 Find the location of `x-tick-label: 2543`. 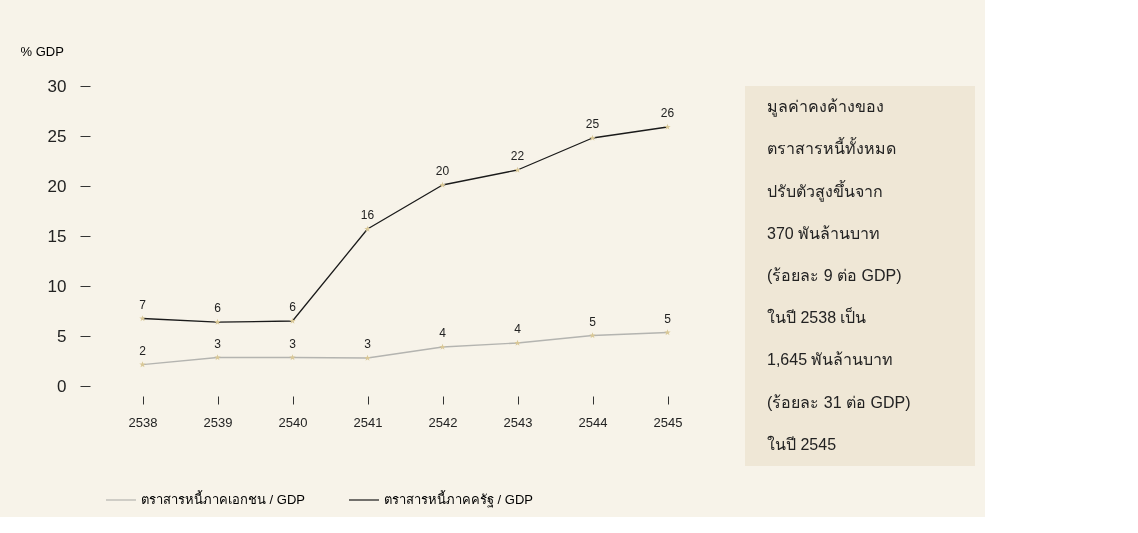

x-tick-label: 2543 is located at coordinates (518, 422).